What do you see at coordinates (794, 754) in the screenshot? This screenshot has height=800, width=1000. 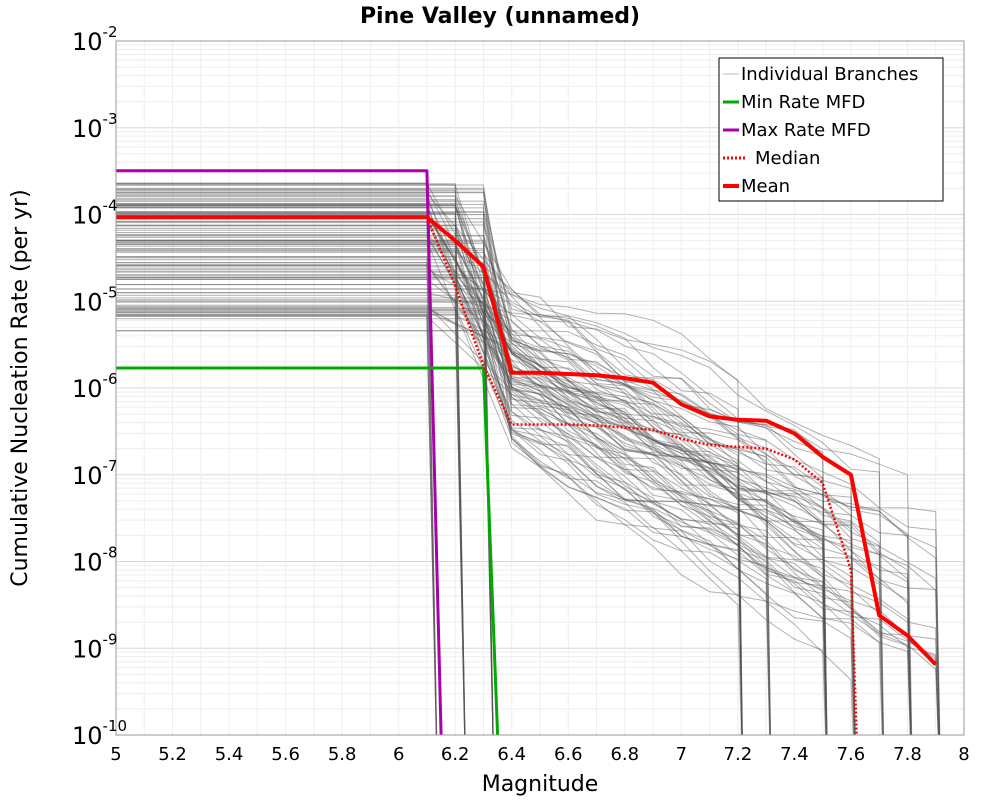 I see `x-tick-label: 7.4` at bounding box center [794, 754].